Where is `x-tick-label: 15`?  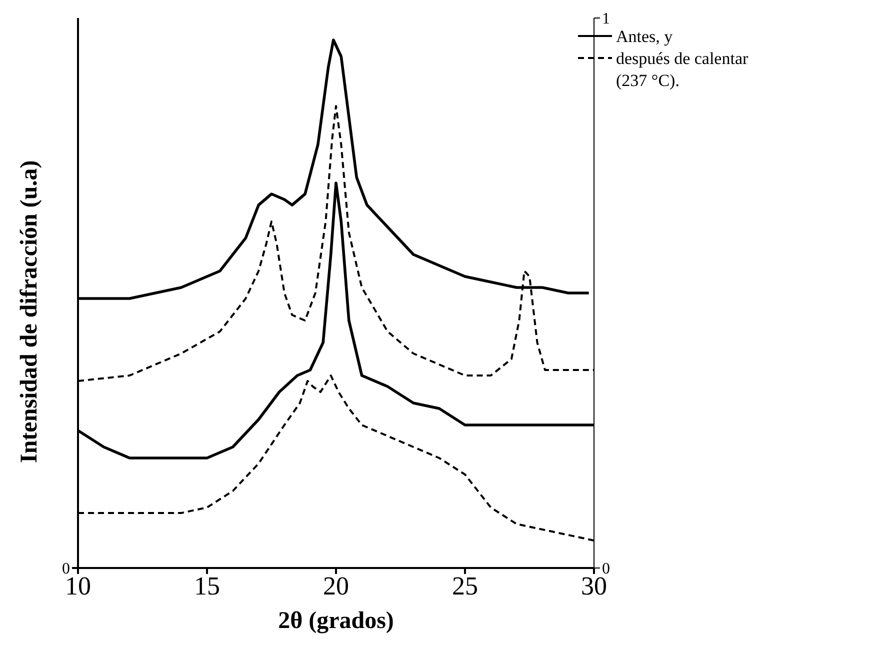 x-tick-label: 15 is located at coordinates (207, 585).